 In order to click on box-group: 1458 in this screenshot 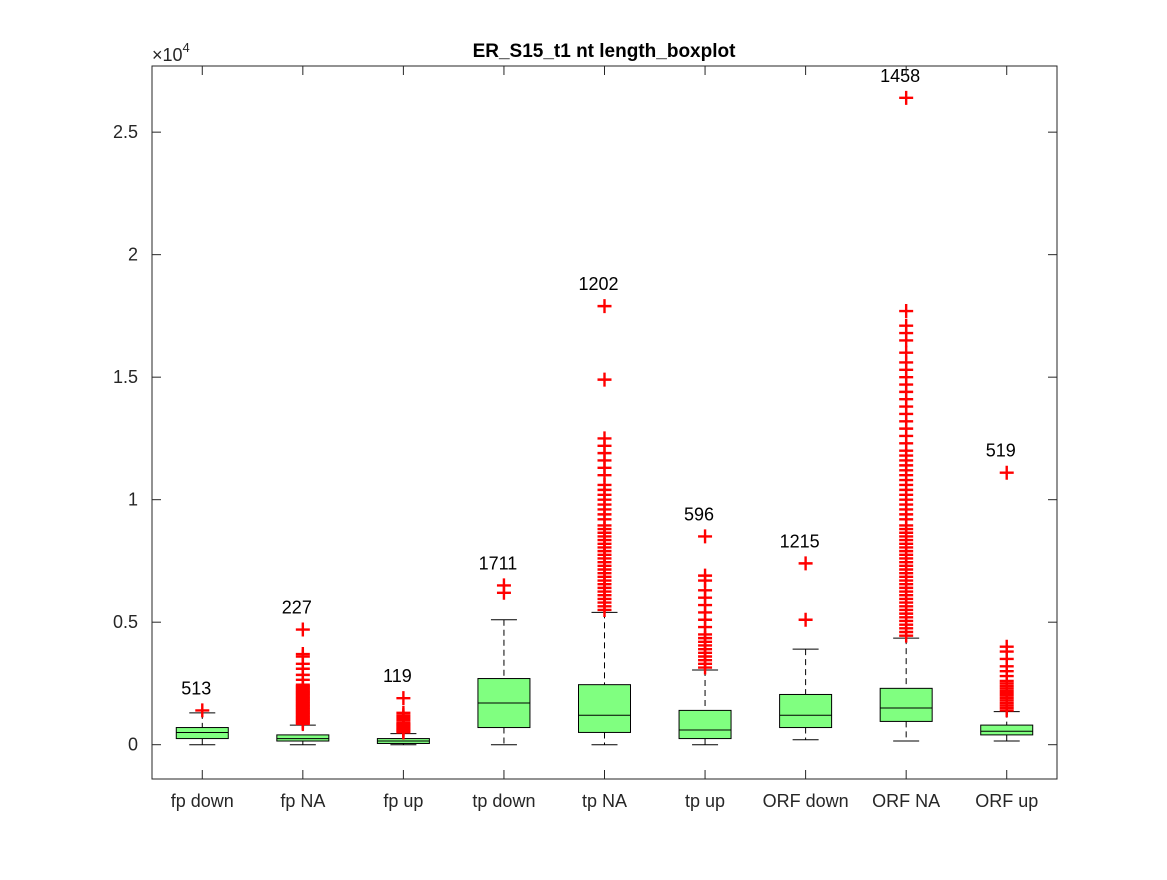, I will do `click(906, 404)`.